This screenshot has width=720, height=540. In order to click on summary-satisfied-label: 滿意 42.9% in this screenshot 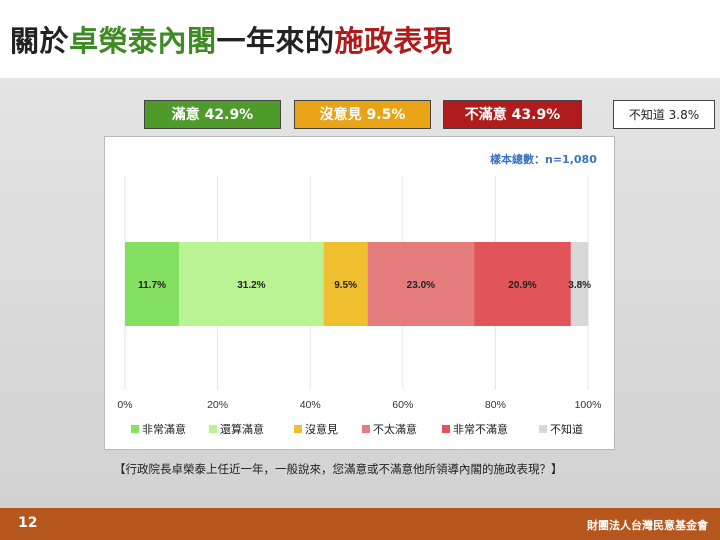, I will do `click(212, 115)`.